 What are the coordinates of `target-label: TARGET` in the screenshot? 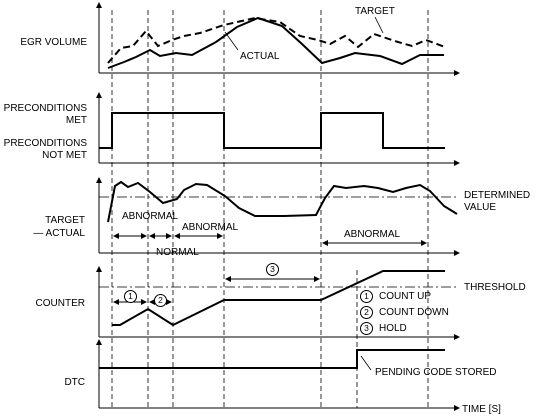 It's located at (375, 11).